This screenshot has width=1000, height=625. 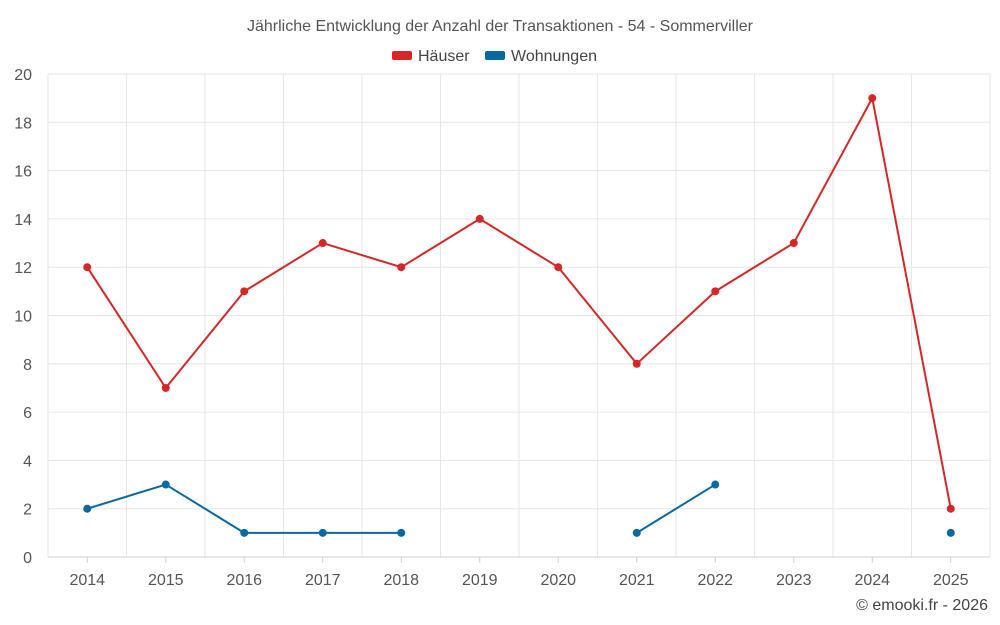 What do you see at coordinates (27, 510) in the screenshot?
I see `y-tick-label: 2` at bounding box center [27, 510].